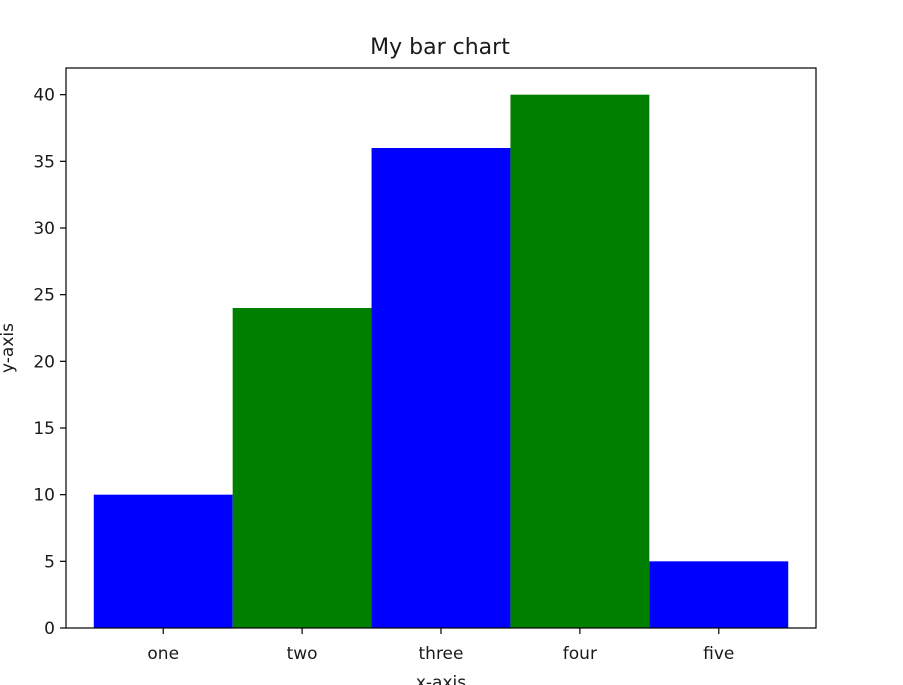 Image resolution: width=903 pixels, height=685 pixels. Describe the element at coordinates (441, 654) in the screenshot. I see `x-tick-label: three` at that location.